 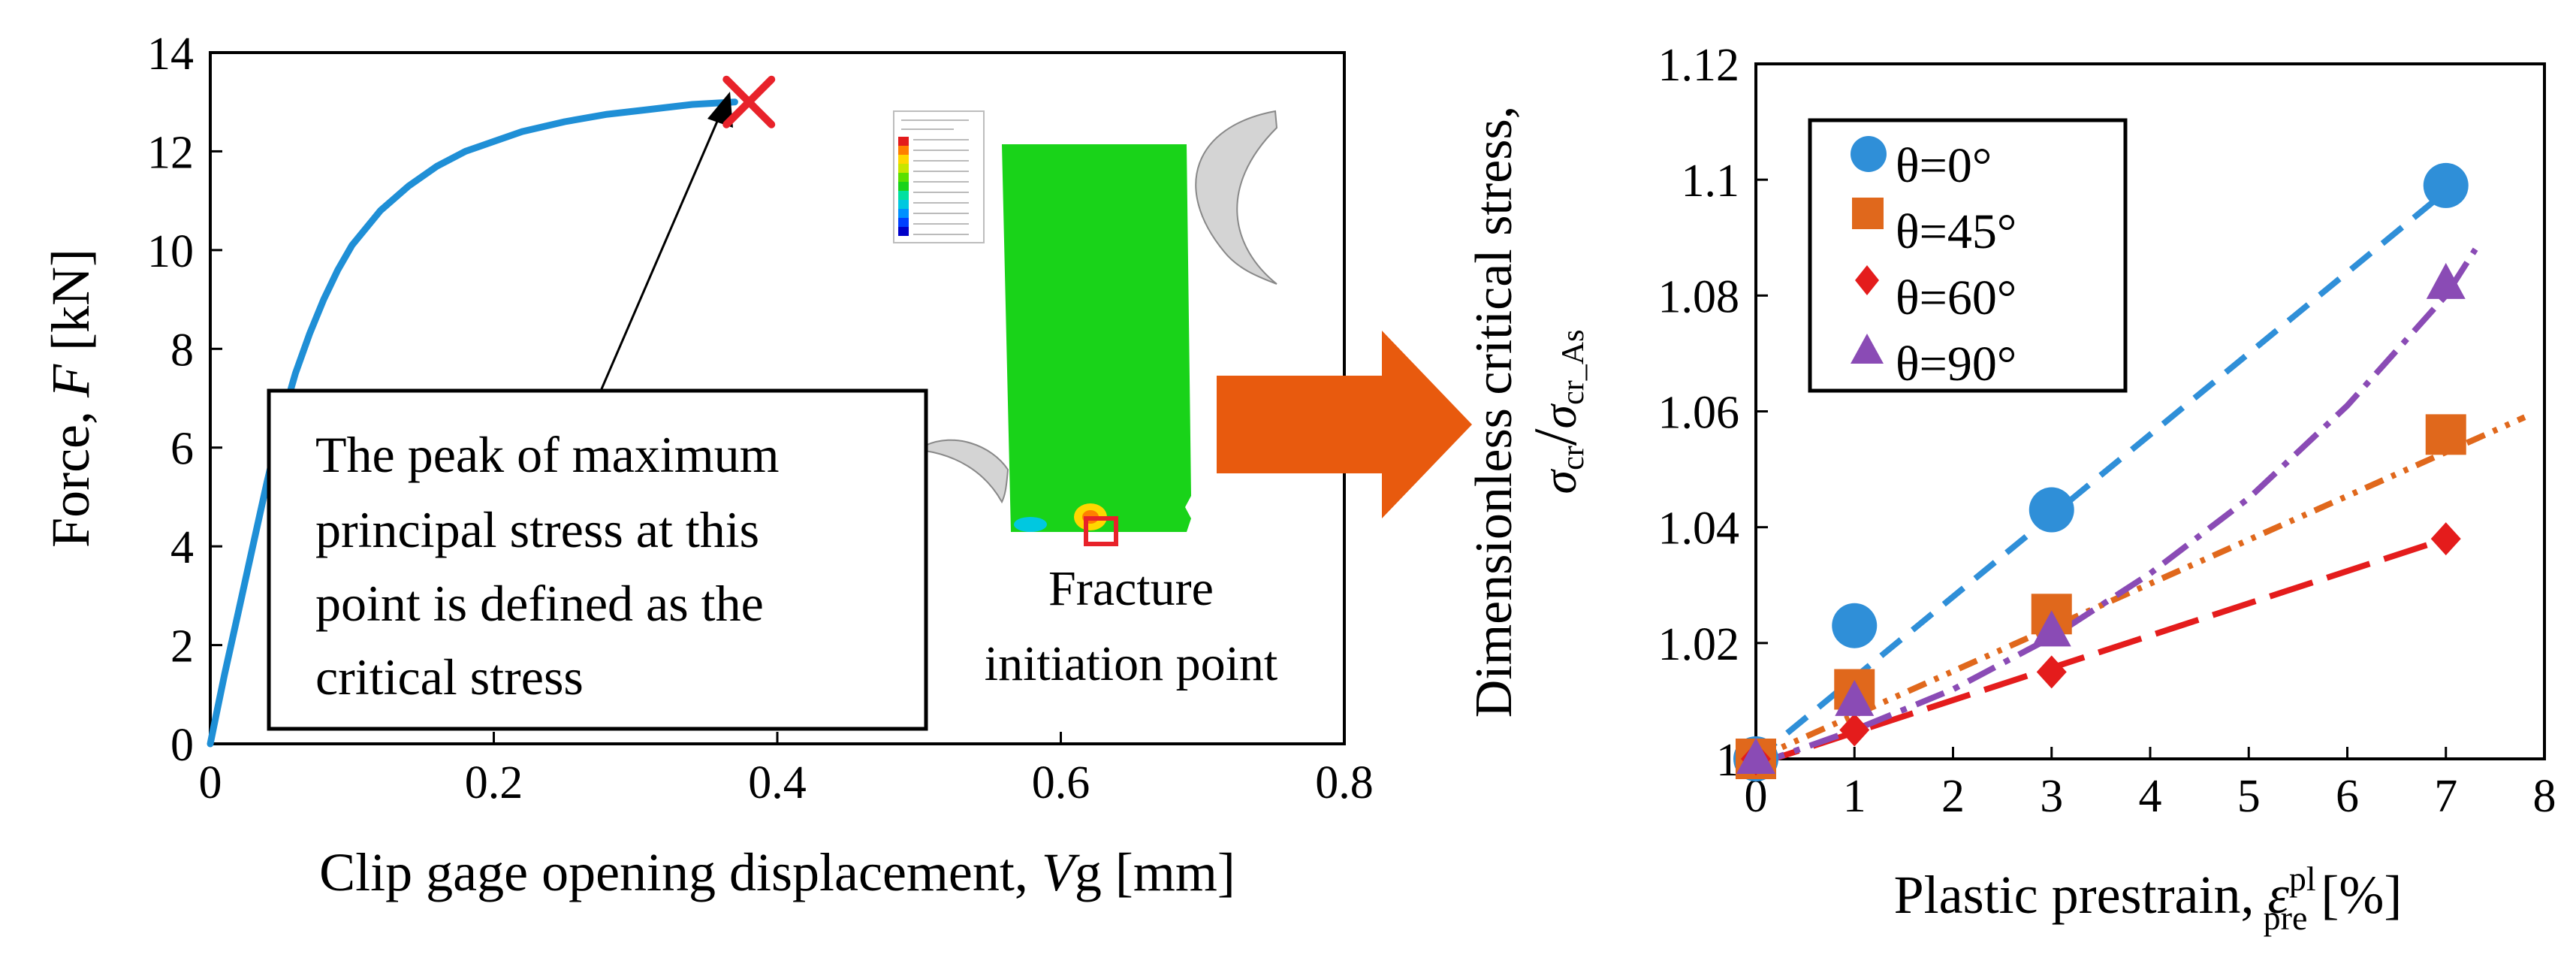 What do you see at coordinates (2445, 434) in the screenshot?
I see `data-point-square` at bounding box center [2445, 434].